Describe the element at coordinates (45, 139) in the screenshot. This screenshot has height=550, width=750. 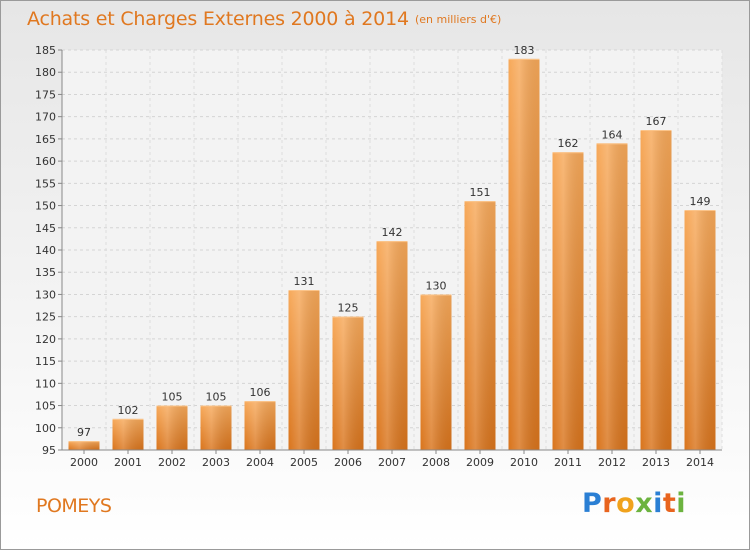
I see `y-tick-label: 165` at that location.